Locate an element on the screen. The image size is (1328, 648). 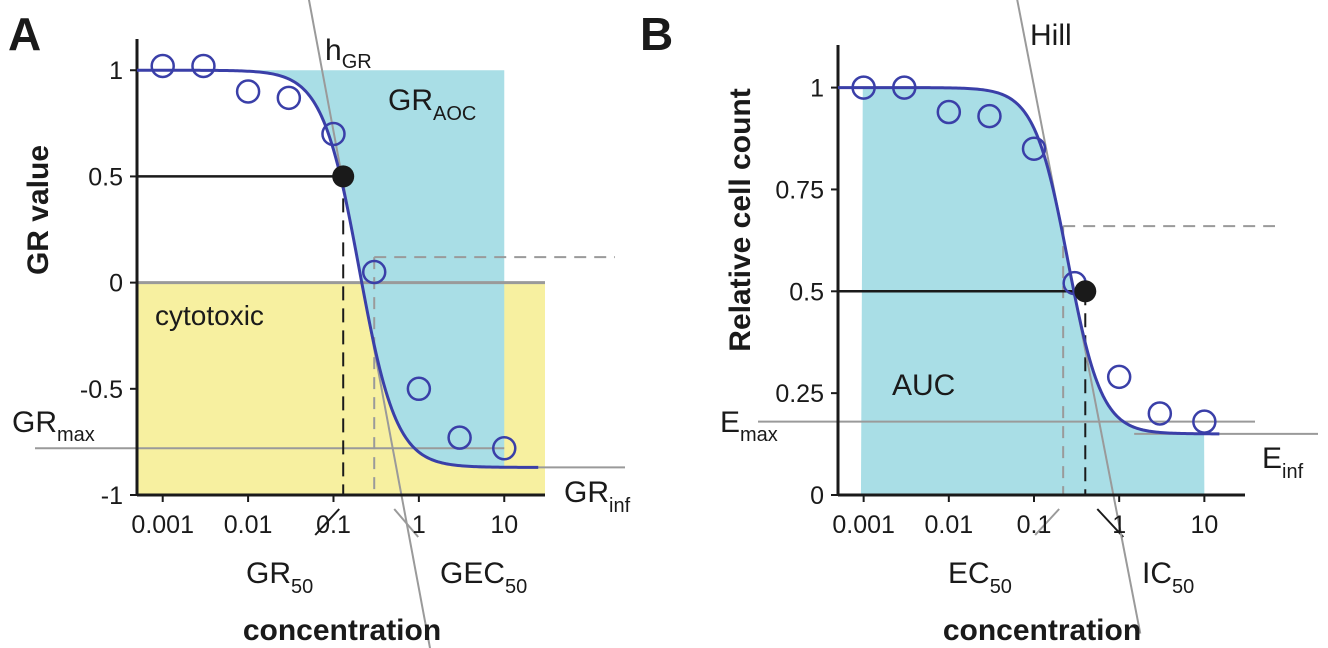
x-axis-title-b: concentration is located at coordinates (1042, 630).